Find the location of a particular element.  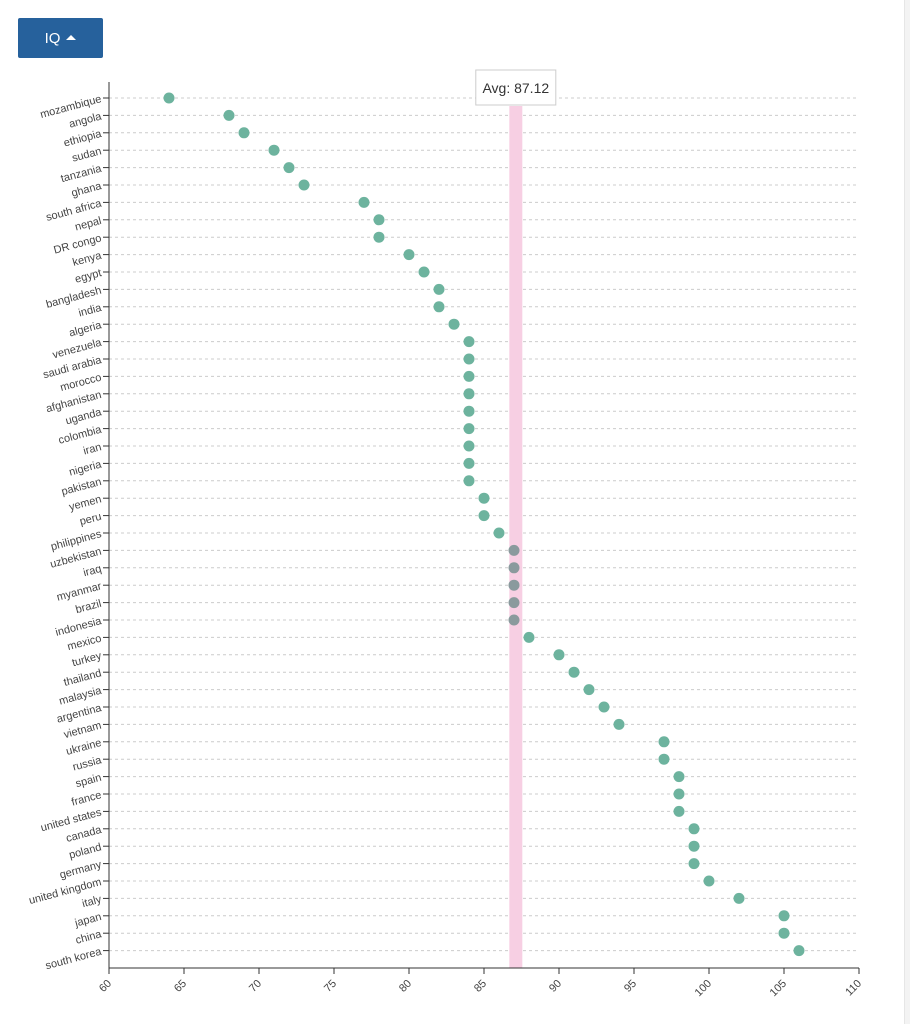

y-tick-label-iraq: iraq is located at coordinates (92, 571).